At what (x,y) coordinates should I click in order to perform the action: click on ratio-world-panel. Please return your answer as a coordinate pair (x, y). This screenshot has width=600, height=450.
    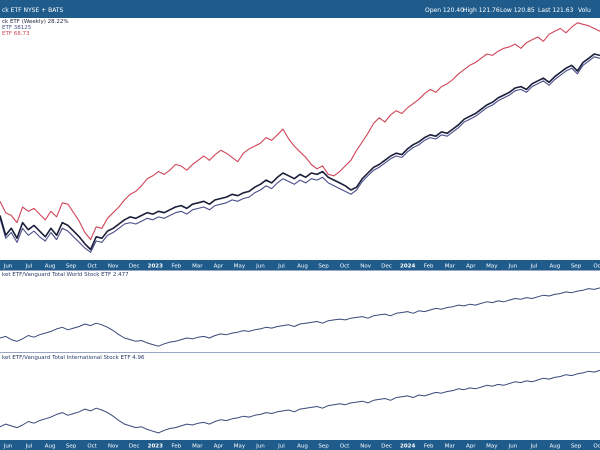
    Looking at the image, I should click on (300, 317).